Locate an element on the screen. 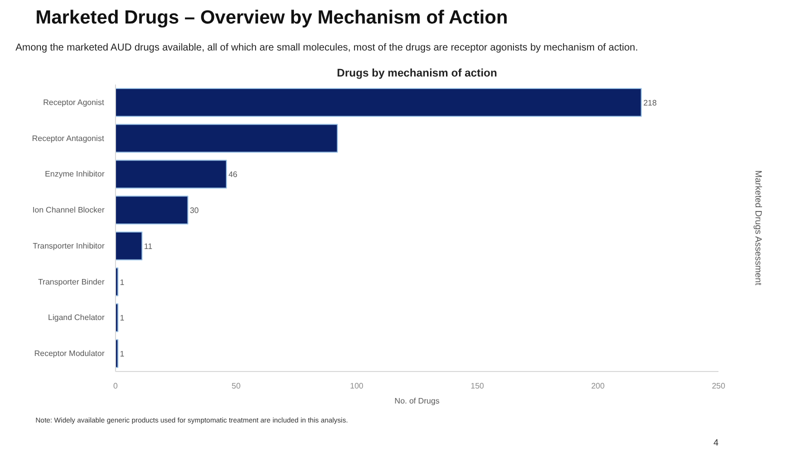 This screenshot has height=450, width=800. x-tick-label: 200 is located at coordinates (598, 386).